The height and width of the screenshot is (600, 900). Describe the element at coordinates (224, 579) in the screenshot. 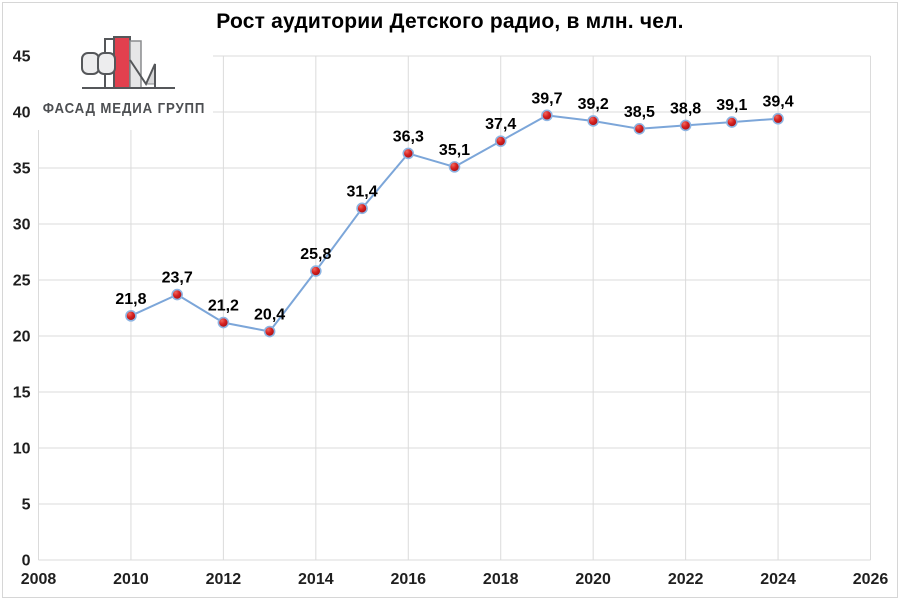

I see `x-tick-label: 2012` at that location.